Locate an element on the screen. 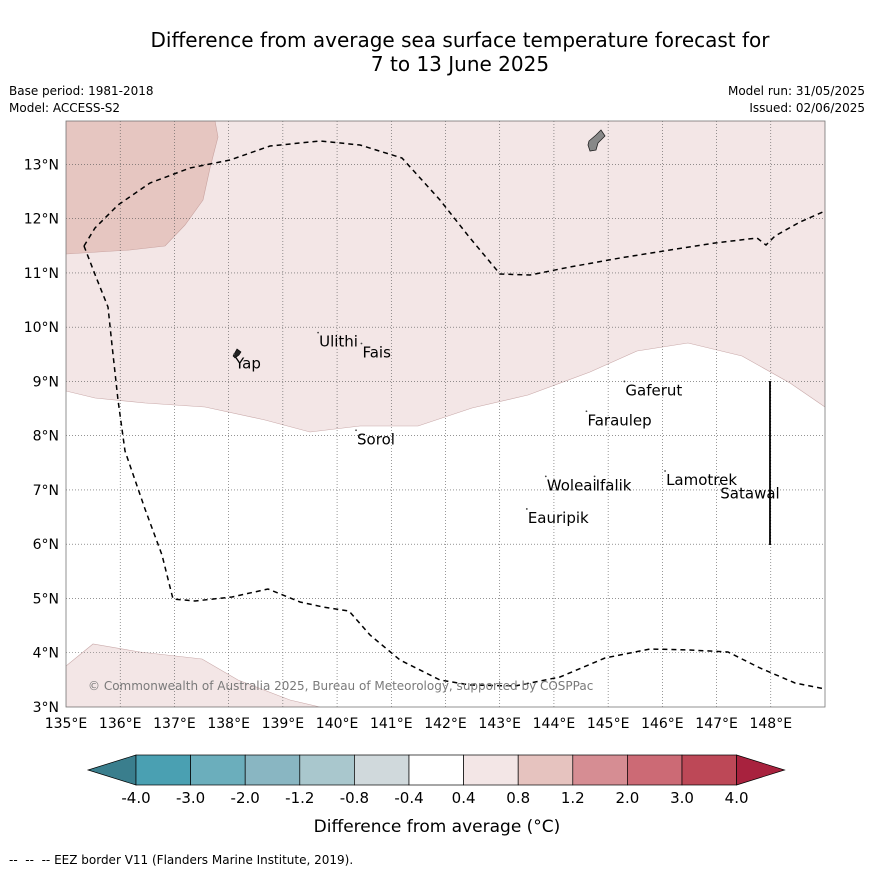  colorbar-tick-label: 4.0 is located at coordinates (737, 798).